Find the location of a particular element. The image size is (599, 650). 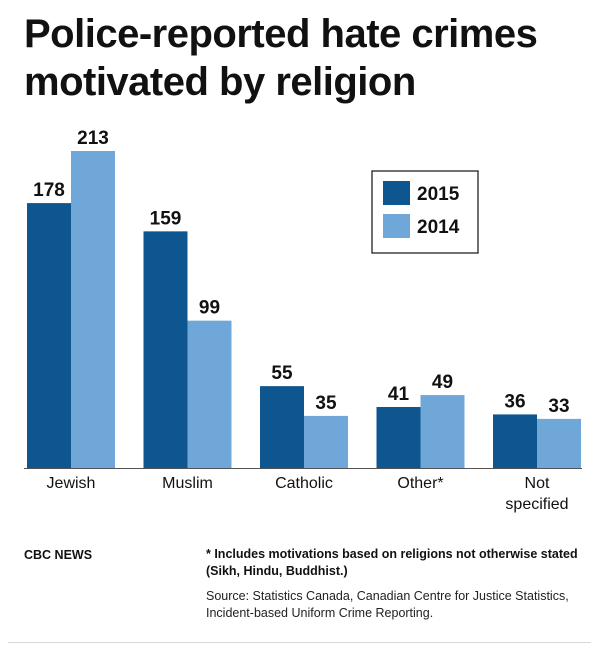

footer-divider is located at coordinates (299, 642).